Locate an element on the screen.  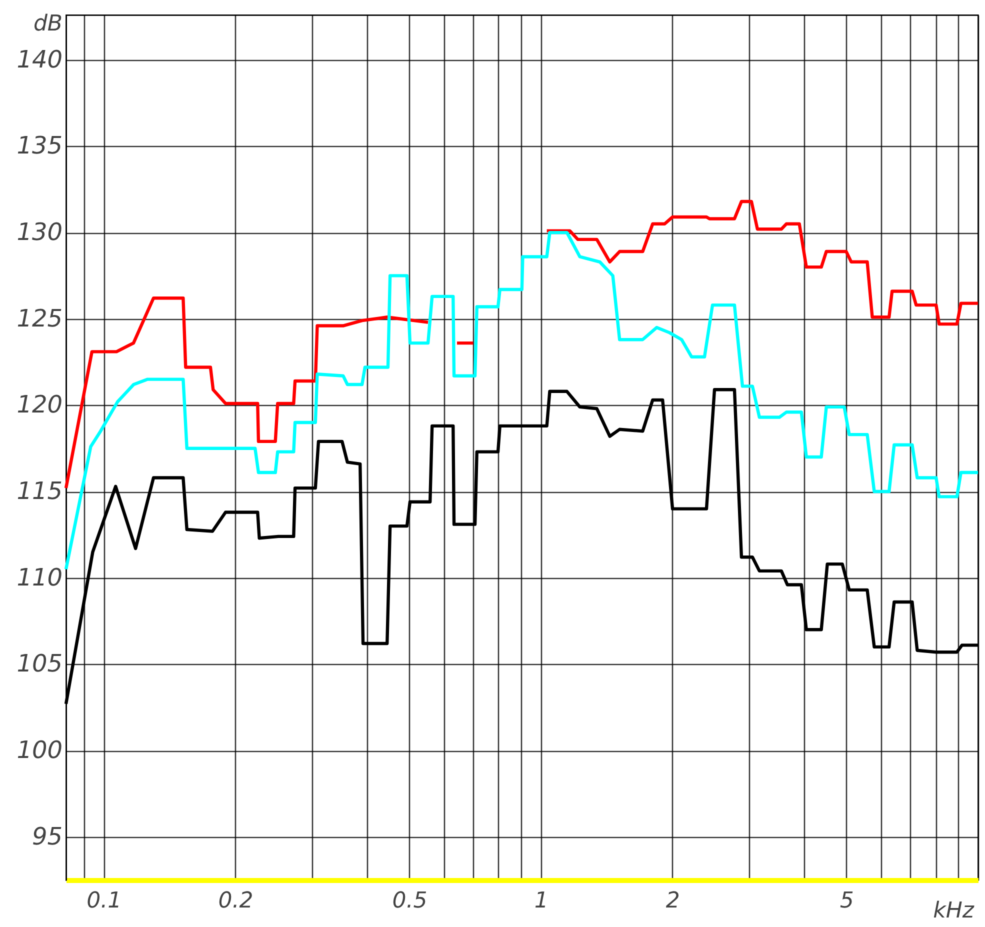
x-tick-label: 0.1 is located at coordinates (104, 901).